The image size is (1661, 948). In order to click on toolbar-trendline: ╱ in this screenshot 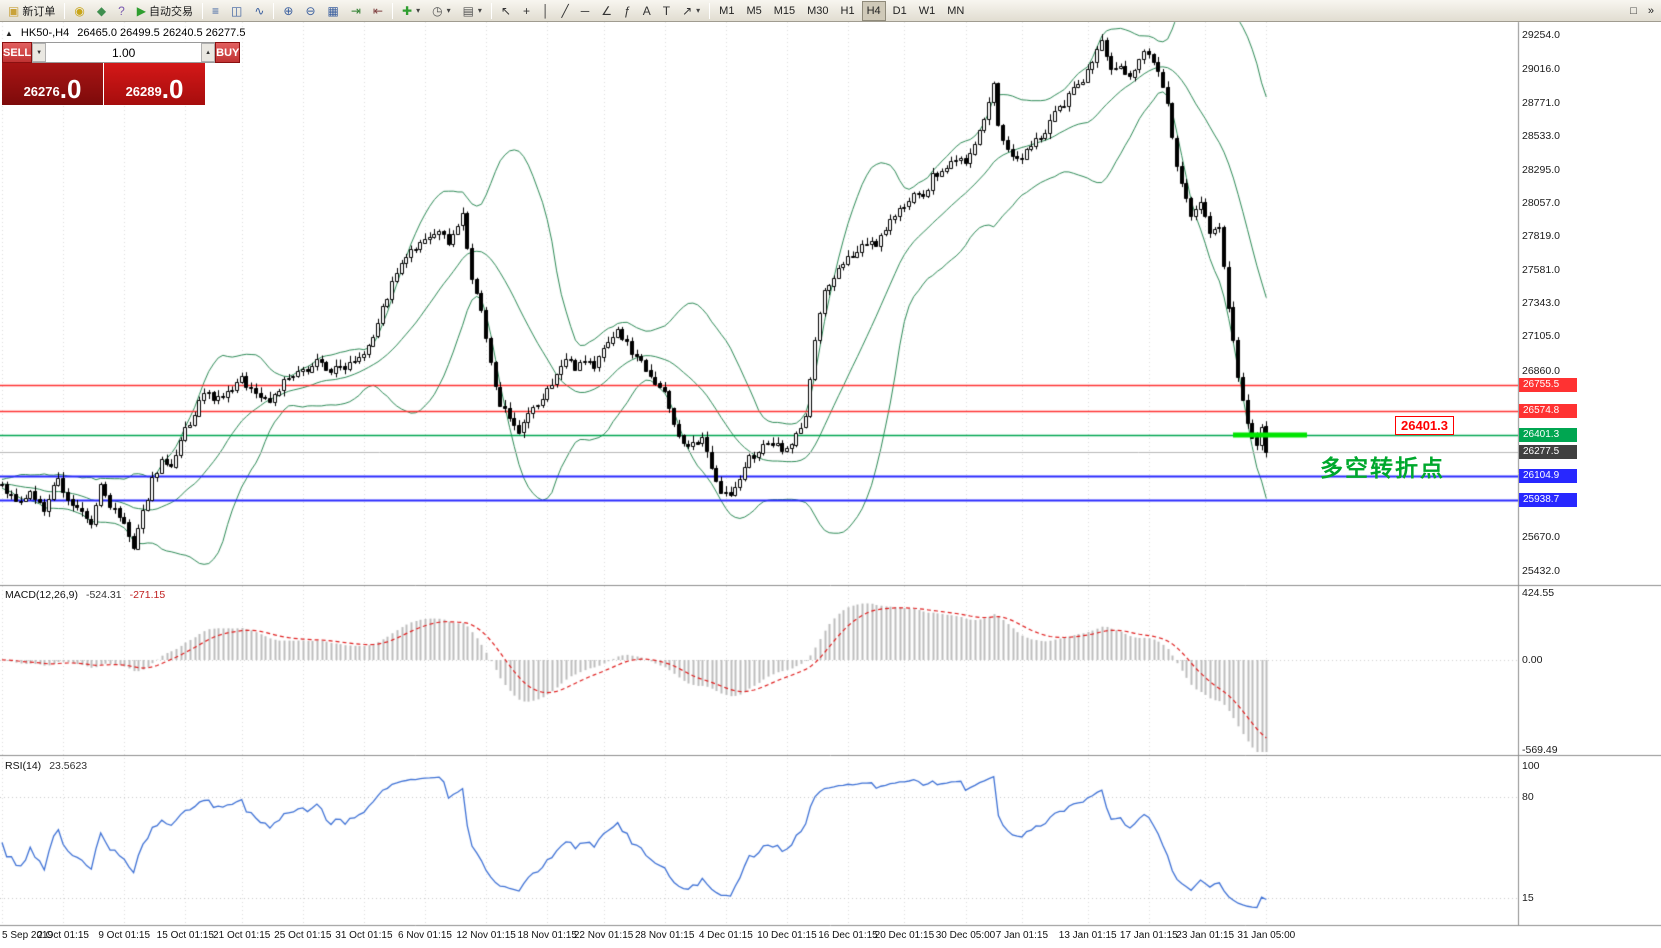, I will do `click(565, 11)`.